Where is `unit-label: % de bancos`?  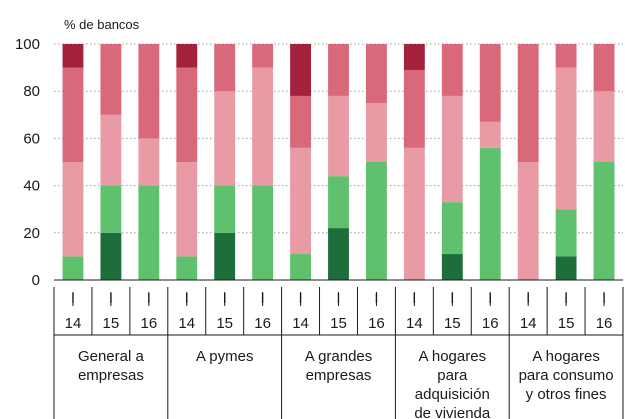 unit-label: % de bancos is located at coordinates (102, 24).